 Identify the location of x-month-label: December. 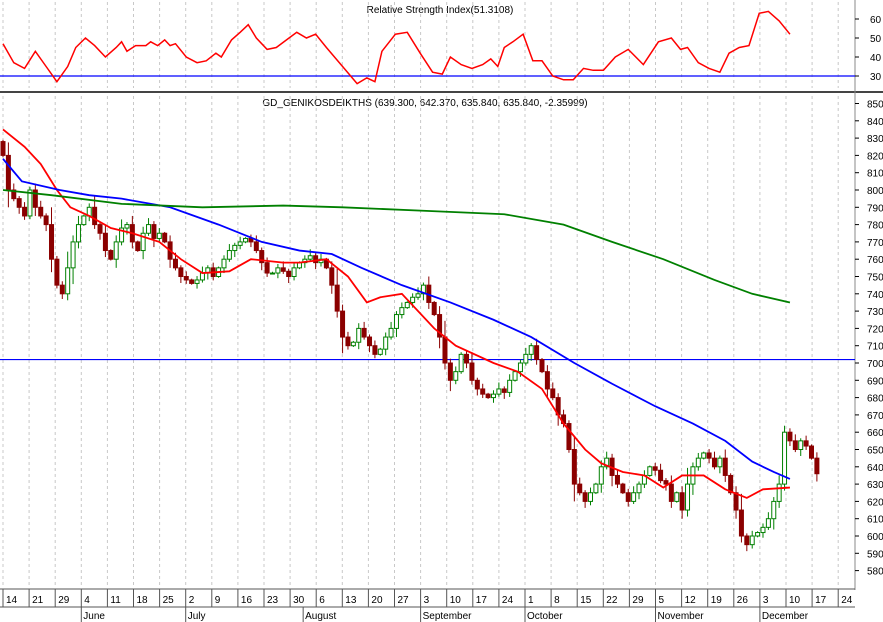
(785, 616).